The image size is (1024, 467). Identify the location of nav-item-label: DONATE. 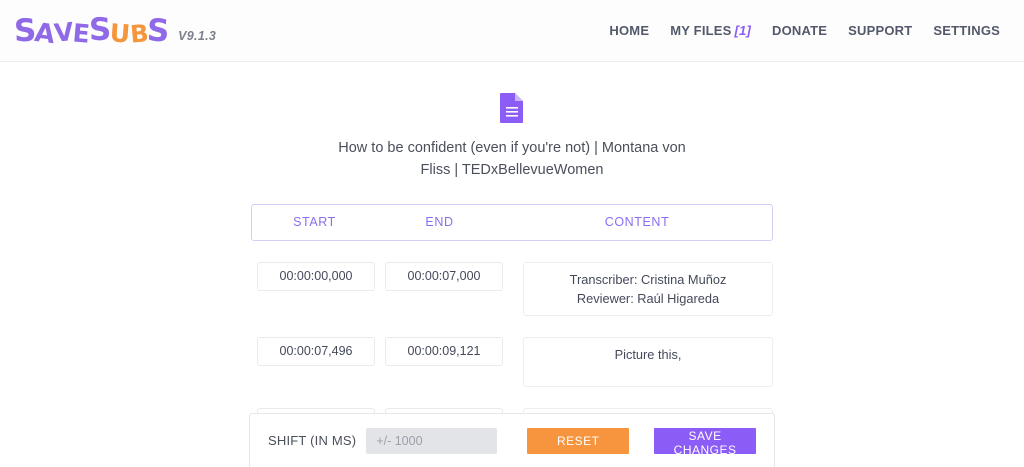
(800, 30).